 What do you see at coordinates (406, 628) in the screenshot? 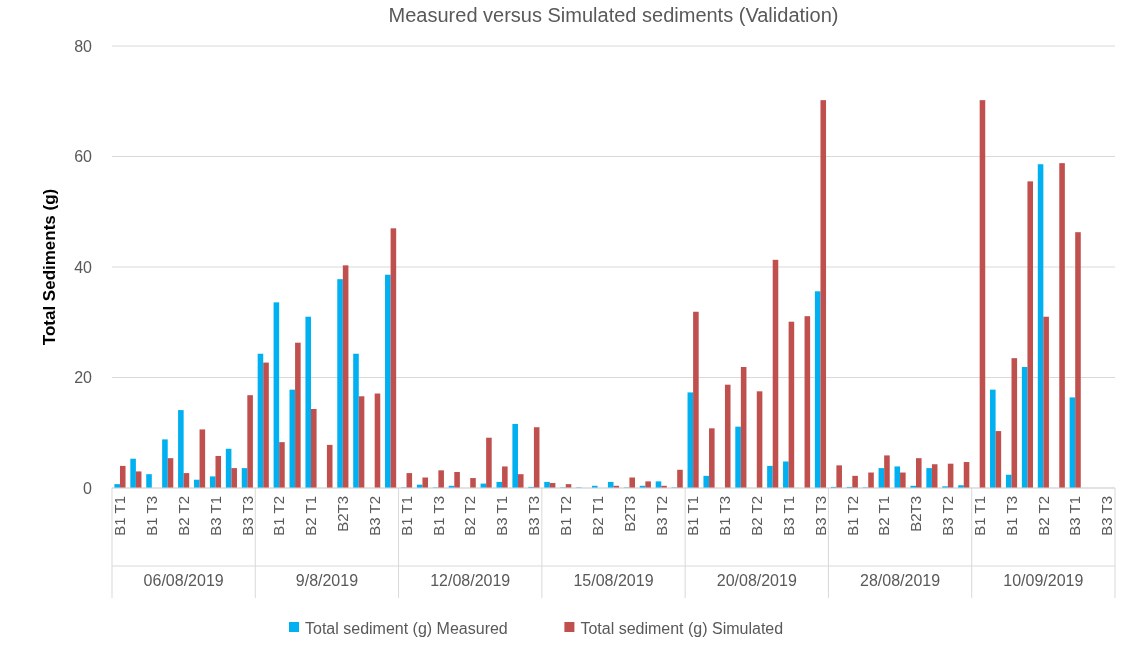
I see `legend-label: Total sediment (g) Measured` at bounding box center [406, 628].